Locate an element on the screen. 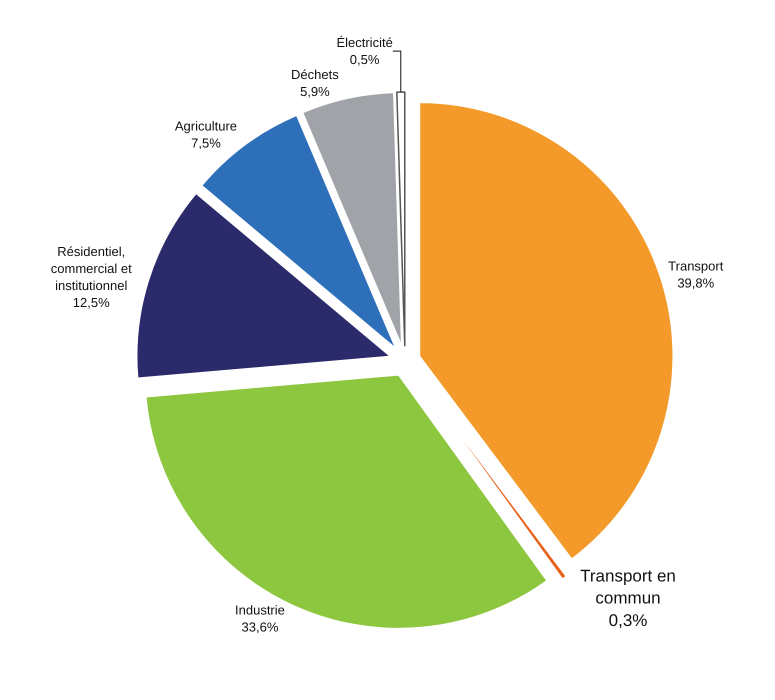  slice-label: Agriculture is located at coordinates (206, 126).